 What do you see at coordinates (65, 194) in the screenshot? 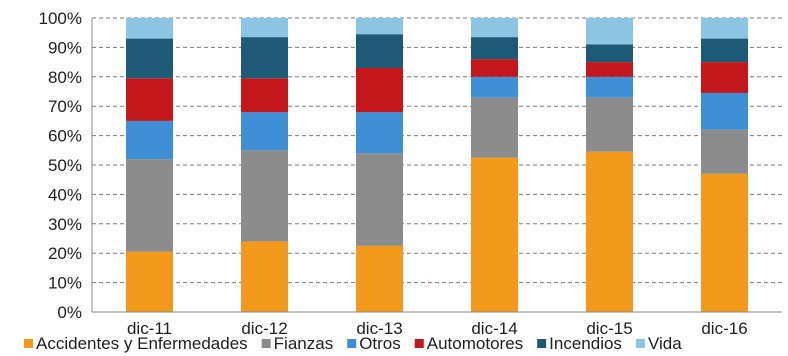
I see `y-tick-label: 40%` at bounding box center [65, 194].